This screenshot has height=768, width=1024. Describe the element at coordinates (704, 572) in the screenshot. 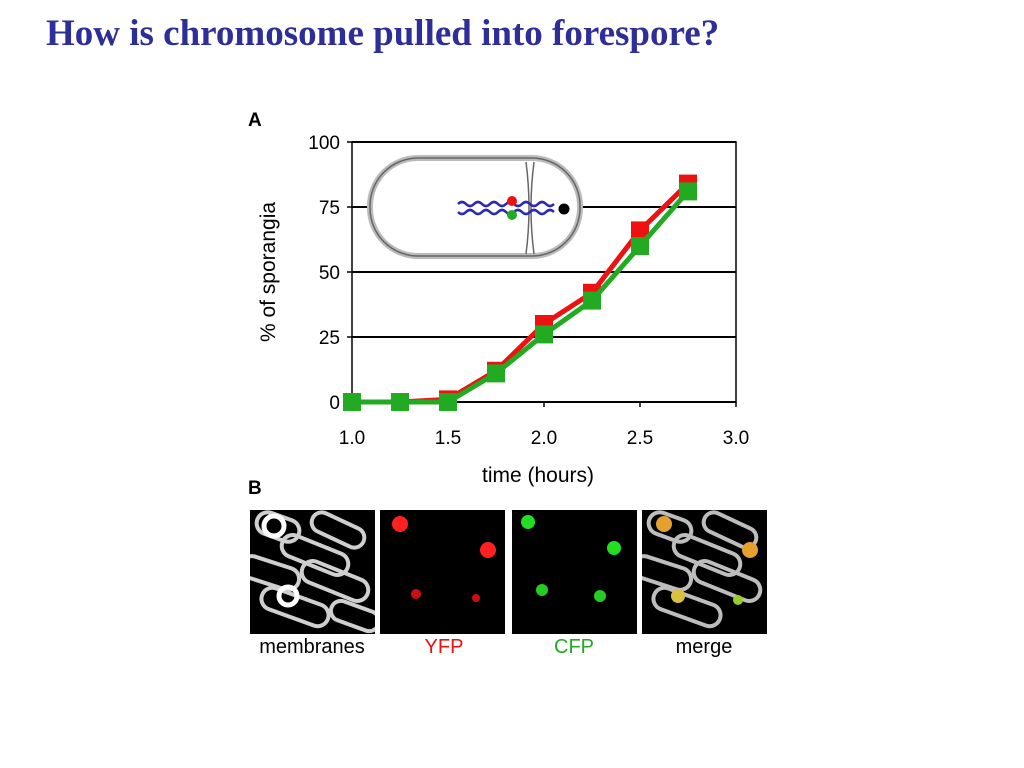

I see `micrograph-merge` at that location.